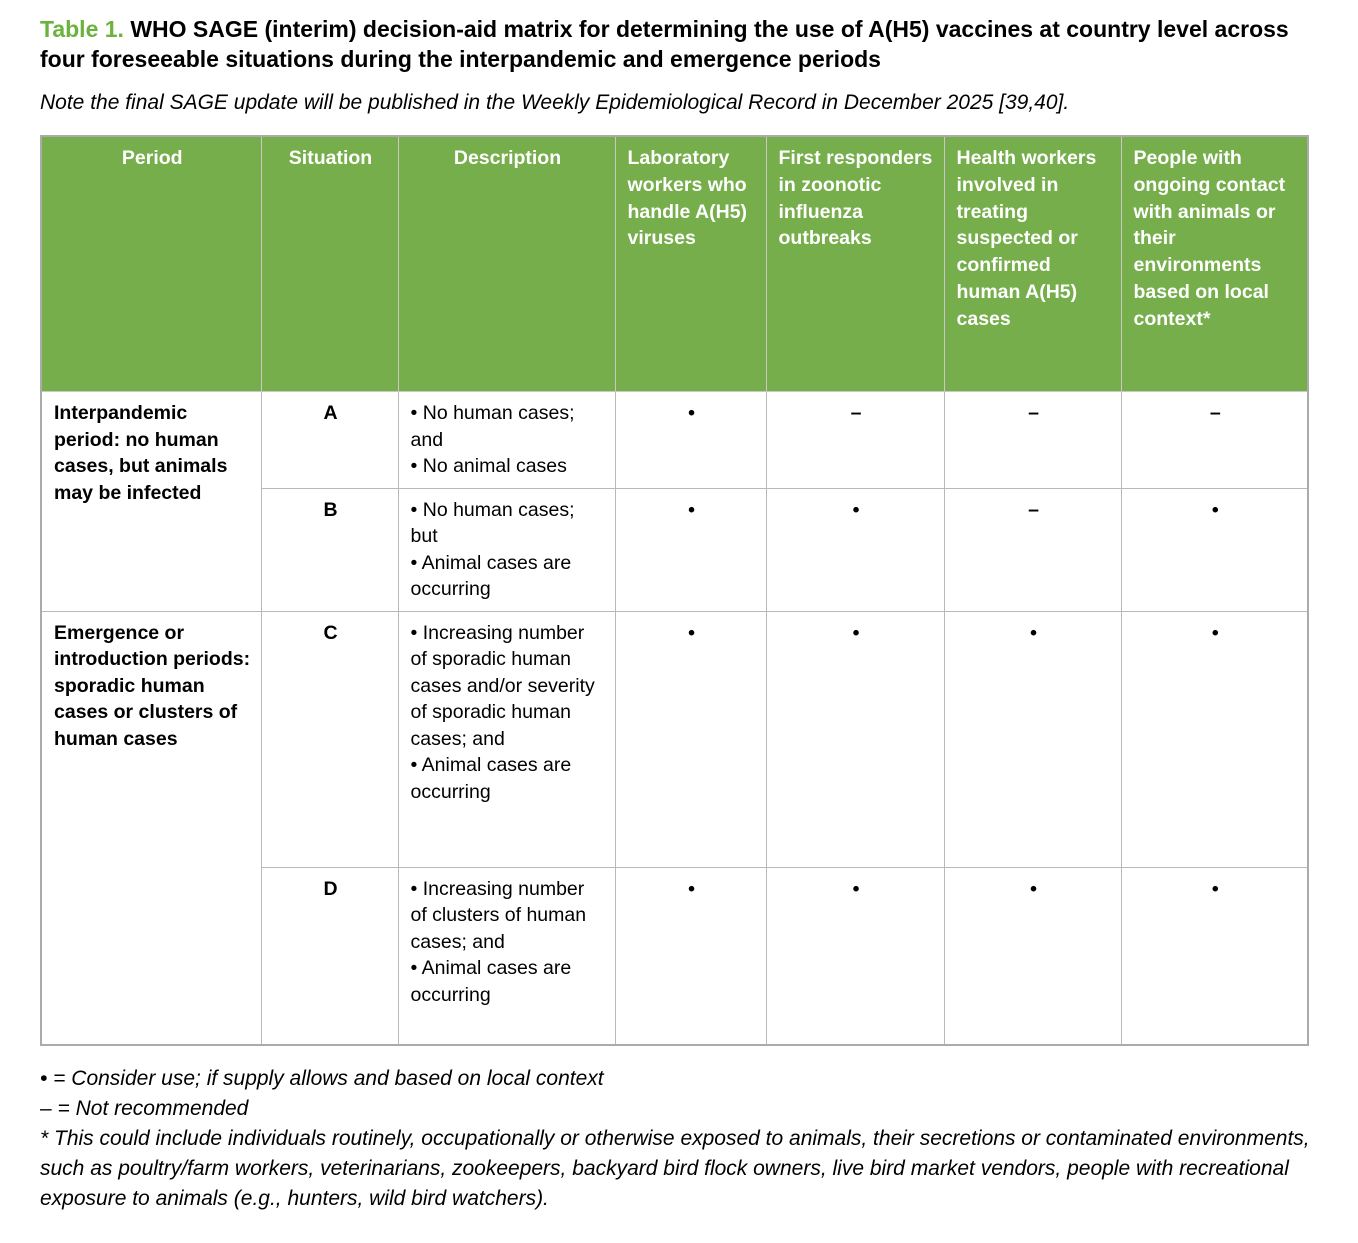 The height and width of the screenshot is (1243, 1358). What do you see at coordinates (855, 440) in the screenshot?
I see `marker-cell-first-responders: –` at bounding box center [855, 440].